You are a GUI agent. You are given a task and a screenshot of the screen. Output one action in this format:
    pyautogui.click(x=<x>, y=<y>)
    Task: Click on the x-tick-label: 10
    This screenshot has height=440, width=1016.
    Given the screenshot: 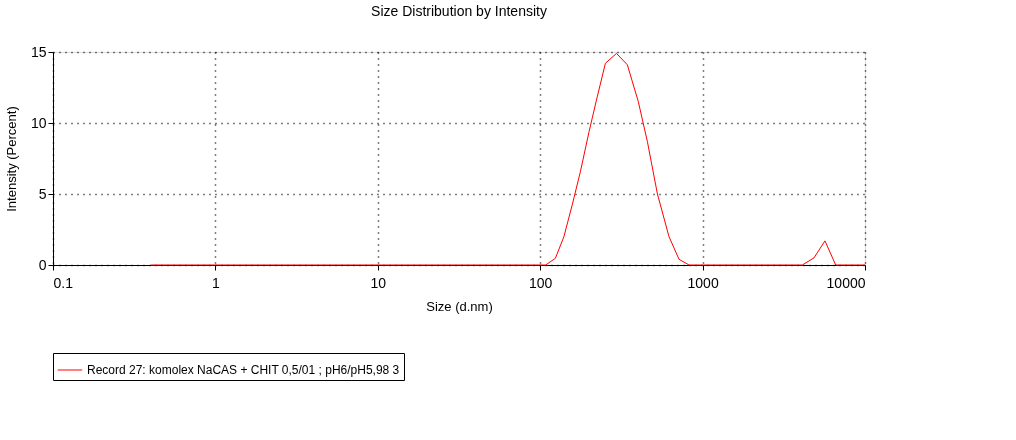 What is the action you would take?
    pyautogui.click(x=378, y=282)
    